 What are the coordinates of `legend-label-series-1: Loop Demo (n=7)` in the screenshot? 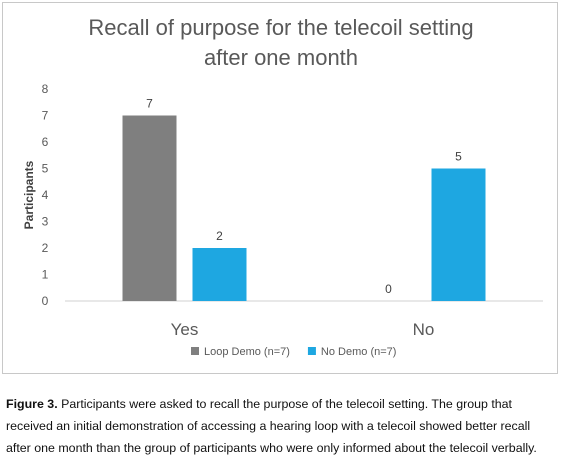 It's located at (247, 352).